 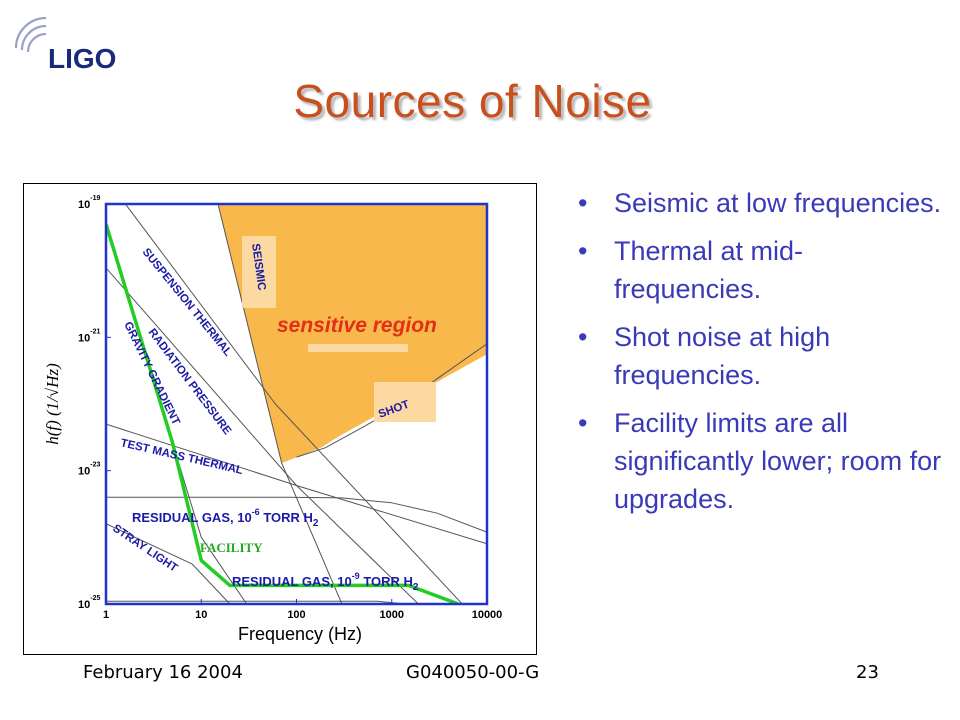 What do you see at coordinates (89, 470) in the screenshot?
I see `y-tick-label: 10-23` at bounding box center [89, 470].